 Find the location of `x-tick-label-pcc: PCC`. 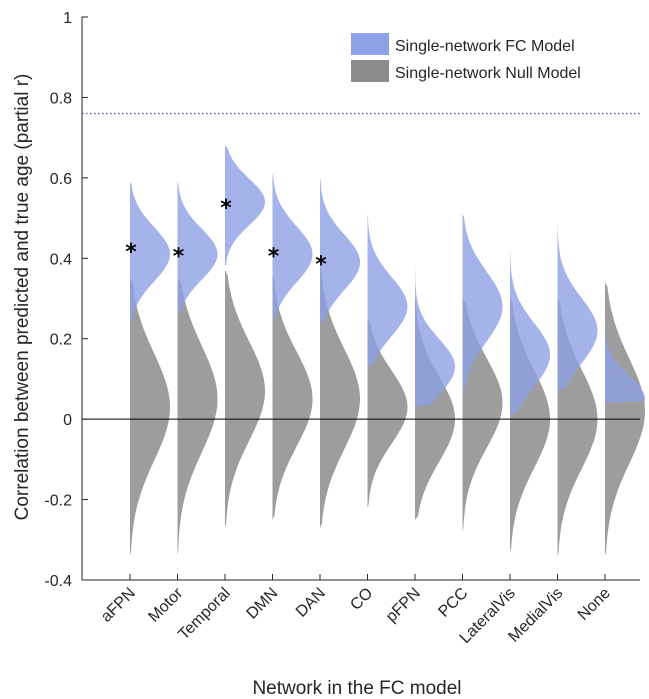

x-tick-label-pcc: PCC is located at coordinates (453, 603).